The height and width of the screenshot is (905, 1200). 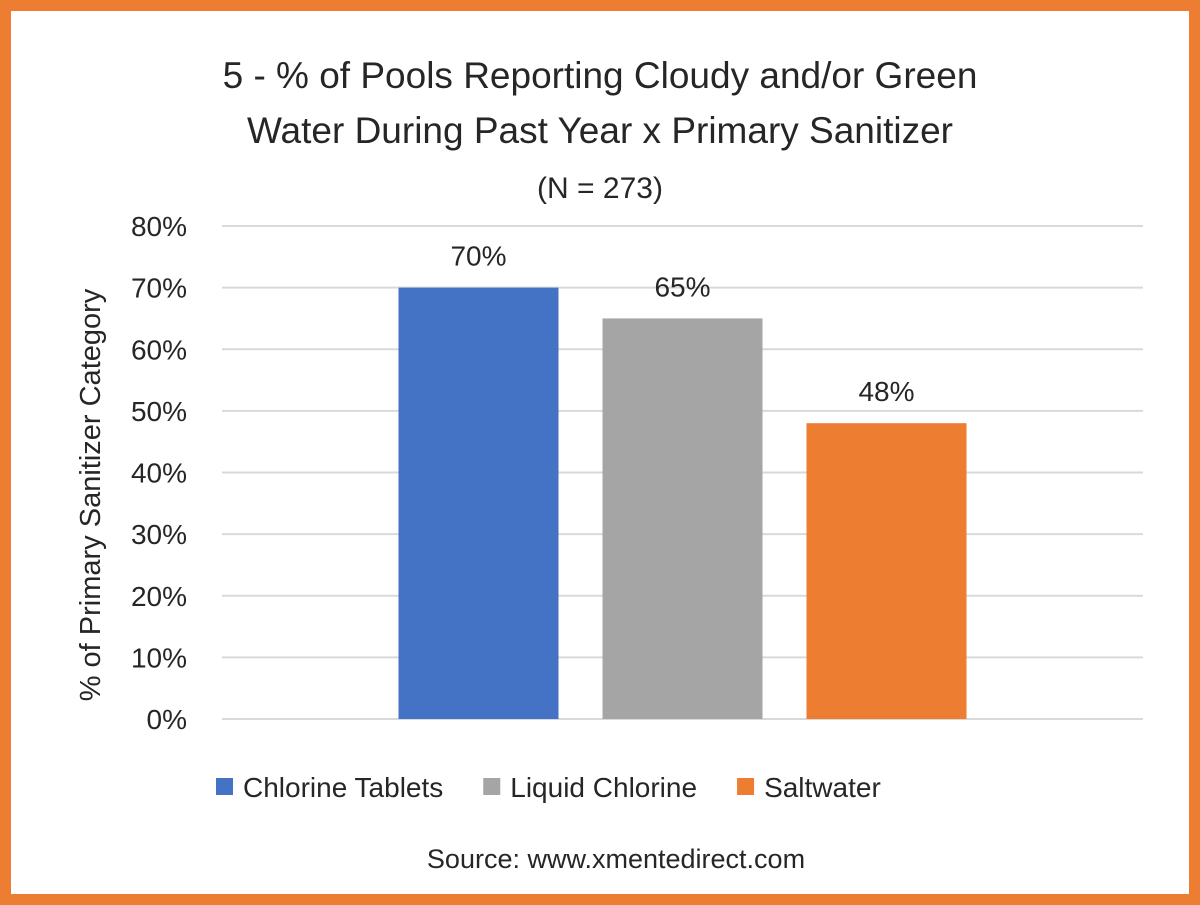 I want to click on y-tick-label: 30%, so click(x=159, y=534).